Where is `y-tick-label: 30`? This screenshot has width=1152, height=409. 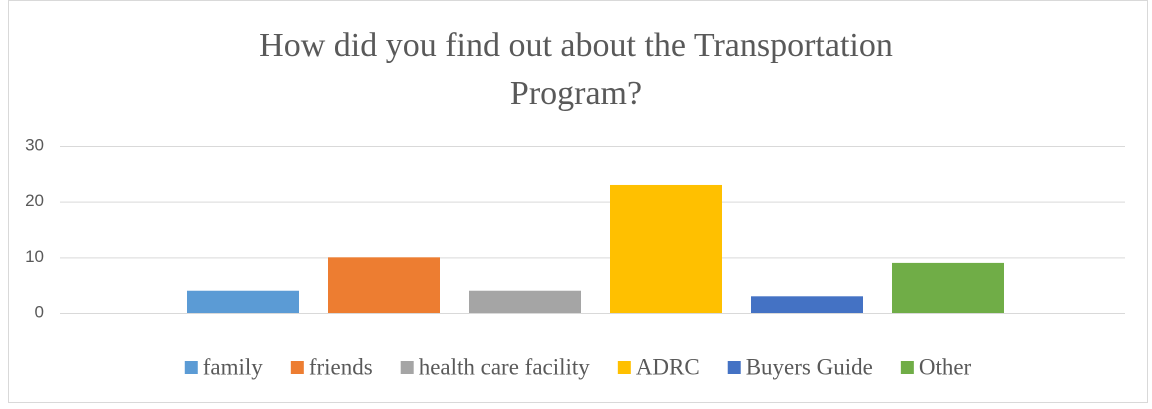 y-tick-label: 30 is located at coordinates (34, 144).